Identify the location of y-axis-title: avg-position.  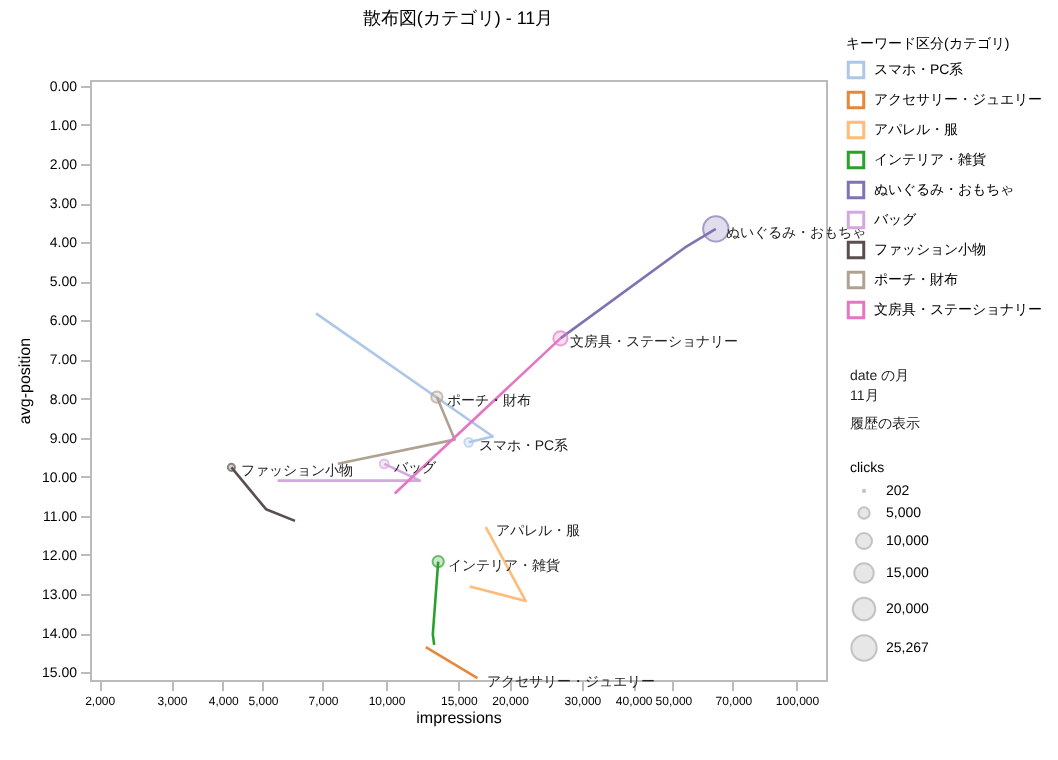
(24, 381).